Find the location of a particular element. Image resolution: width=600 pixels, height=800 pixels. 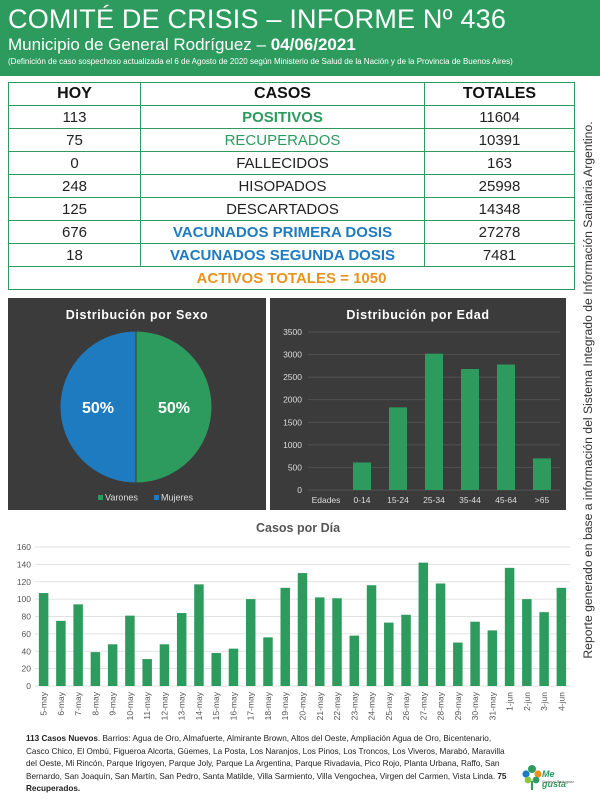

chart-title: Distribución por Sexo is located at coordinates (137, 315).